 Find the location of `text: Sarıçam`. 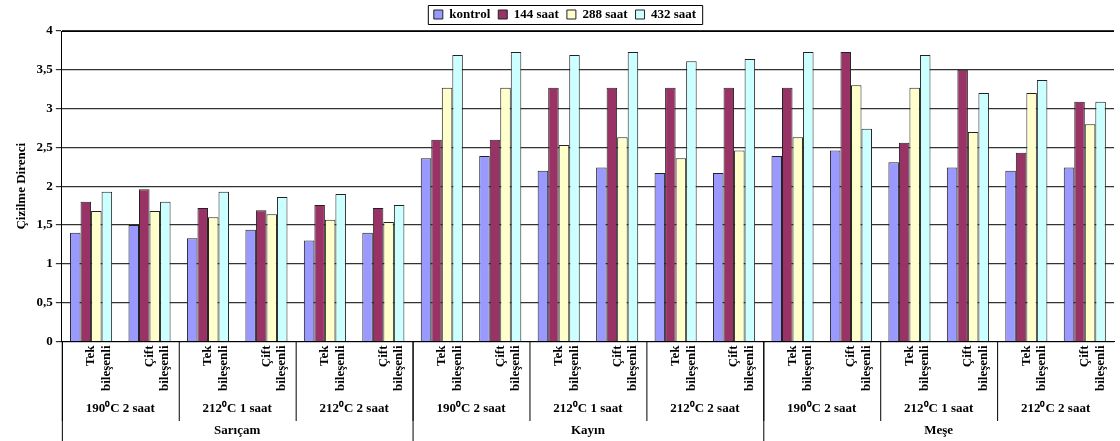

text: Sarıçam is located at coordinates (237, 430).